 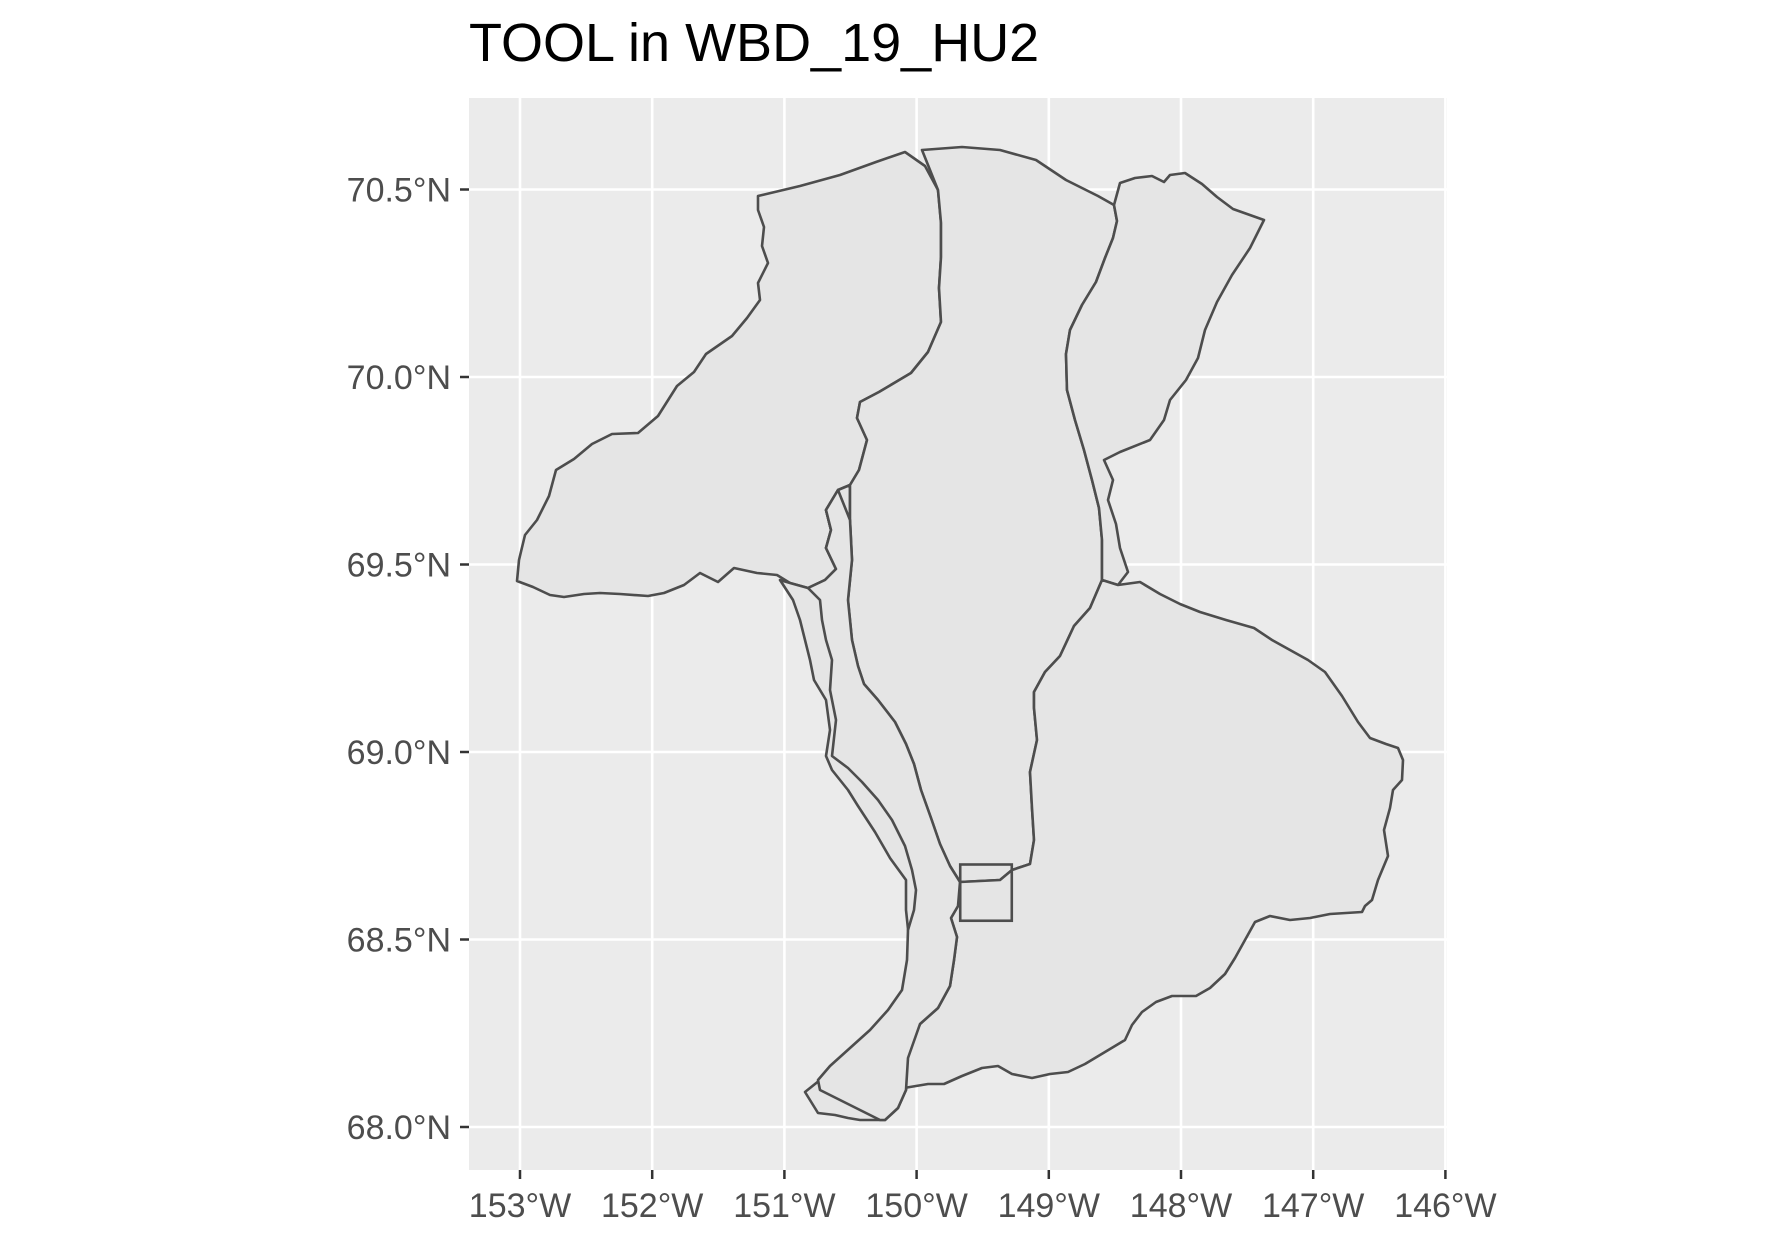 What do you see at coordinates (399, 191) in the screenshot?
I see `tick-label-y: 70.5°N` at bounding box center [399, 191].